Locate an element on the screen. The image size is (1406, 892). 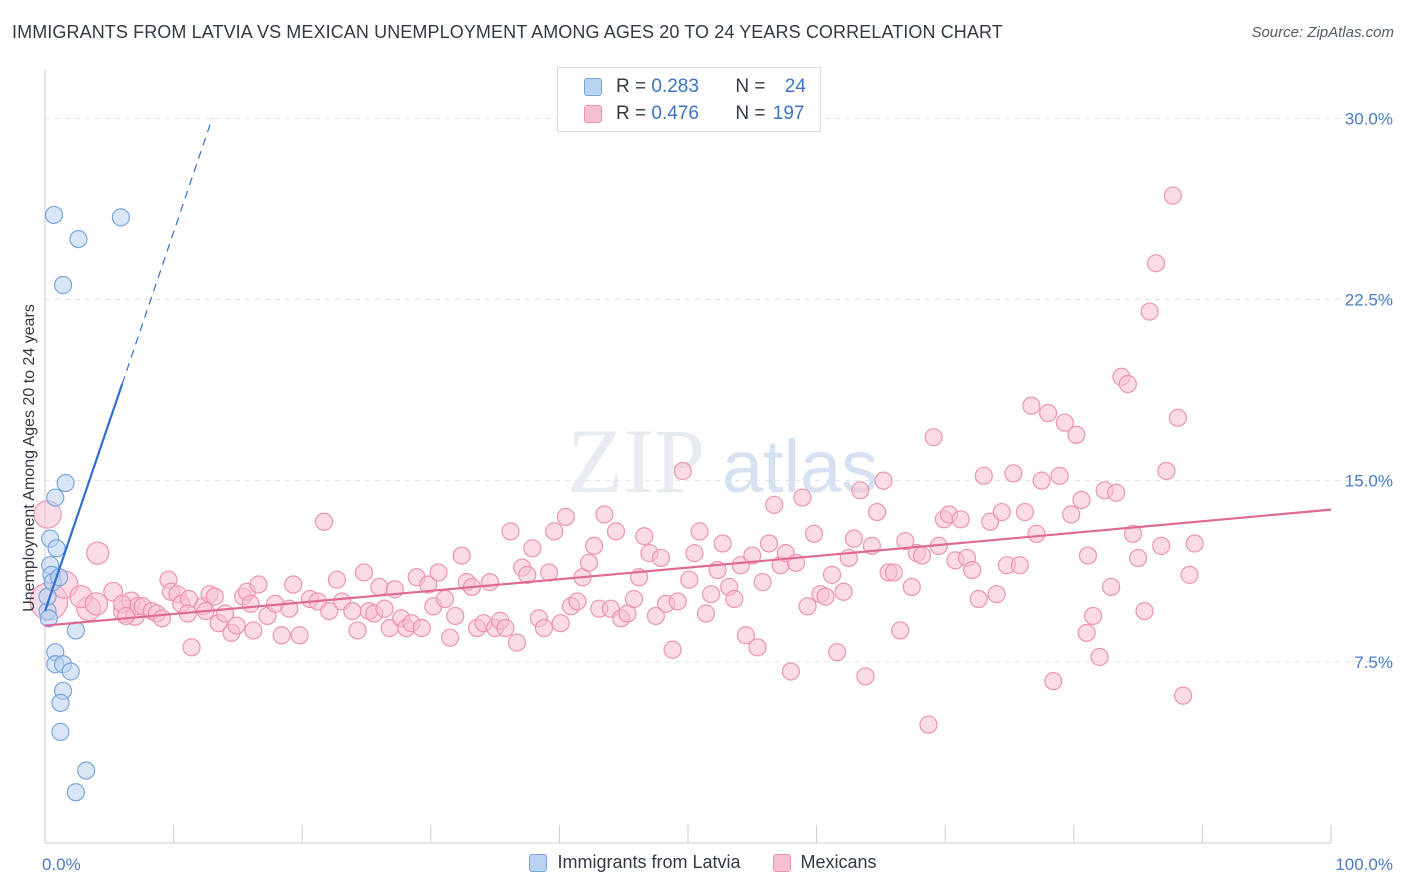
y-tick-label: 22.5% is located at coordinates (1369, 299).